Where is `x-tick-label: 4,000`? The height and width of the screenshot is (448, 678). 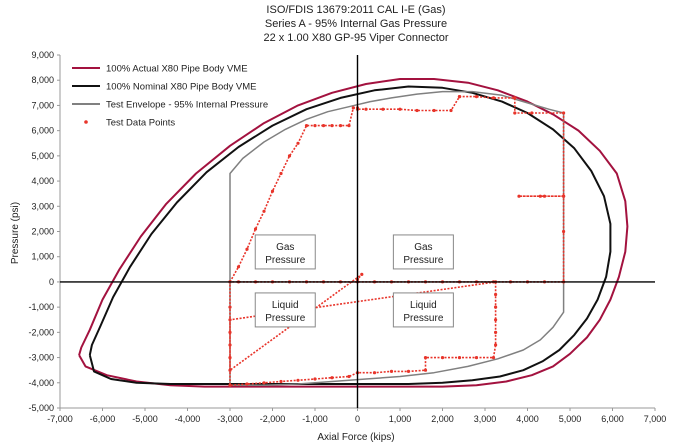
x-tick-label: 4,000 is located at coordinates (527, 419).